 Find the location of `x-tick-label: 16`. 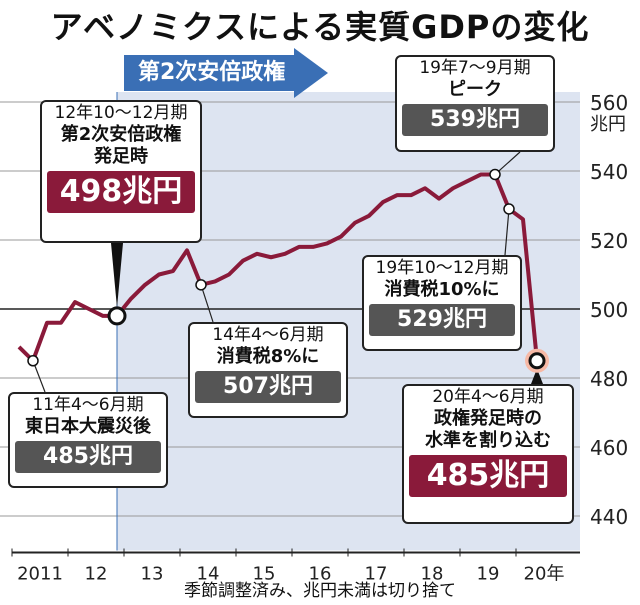

x-tick-label: 16 is located at coordinates (320, 574).